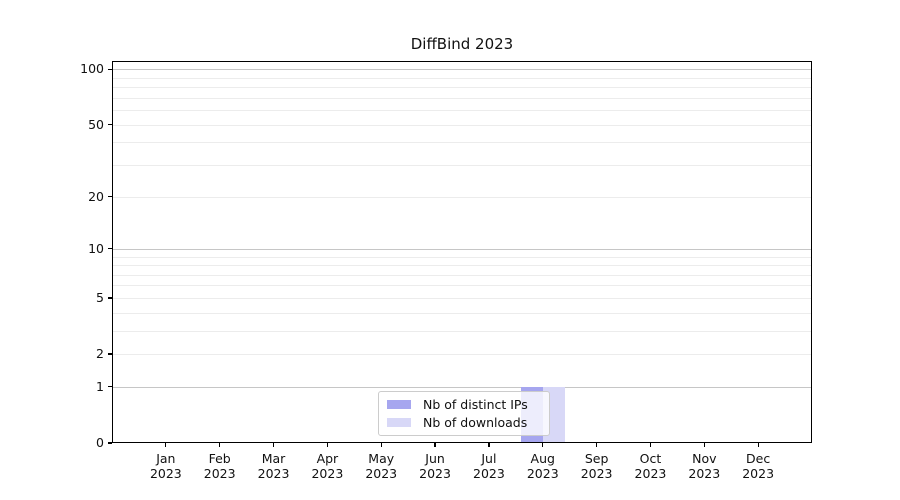  What do you see at coordinates (219, 458) in the screenshot?
I see `x-tick-month: Feb` at bounding box center [219, 458].